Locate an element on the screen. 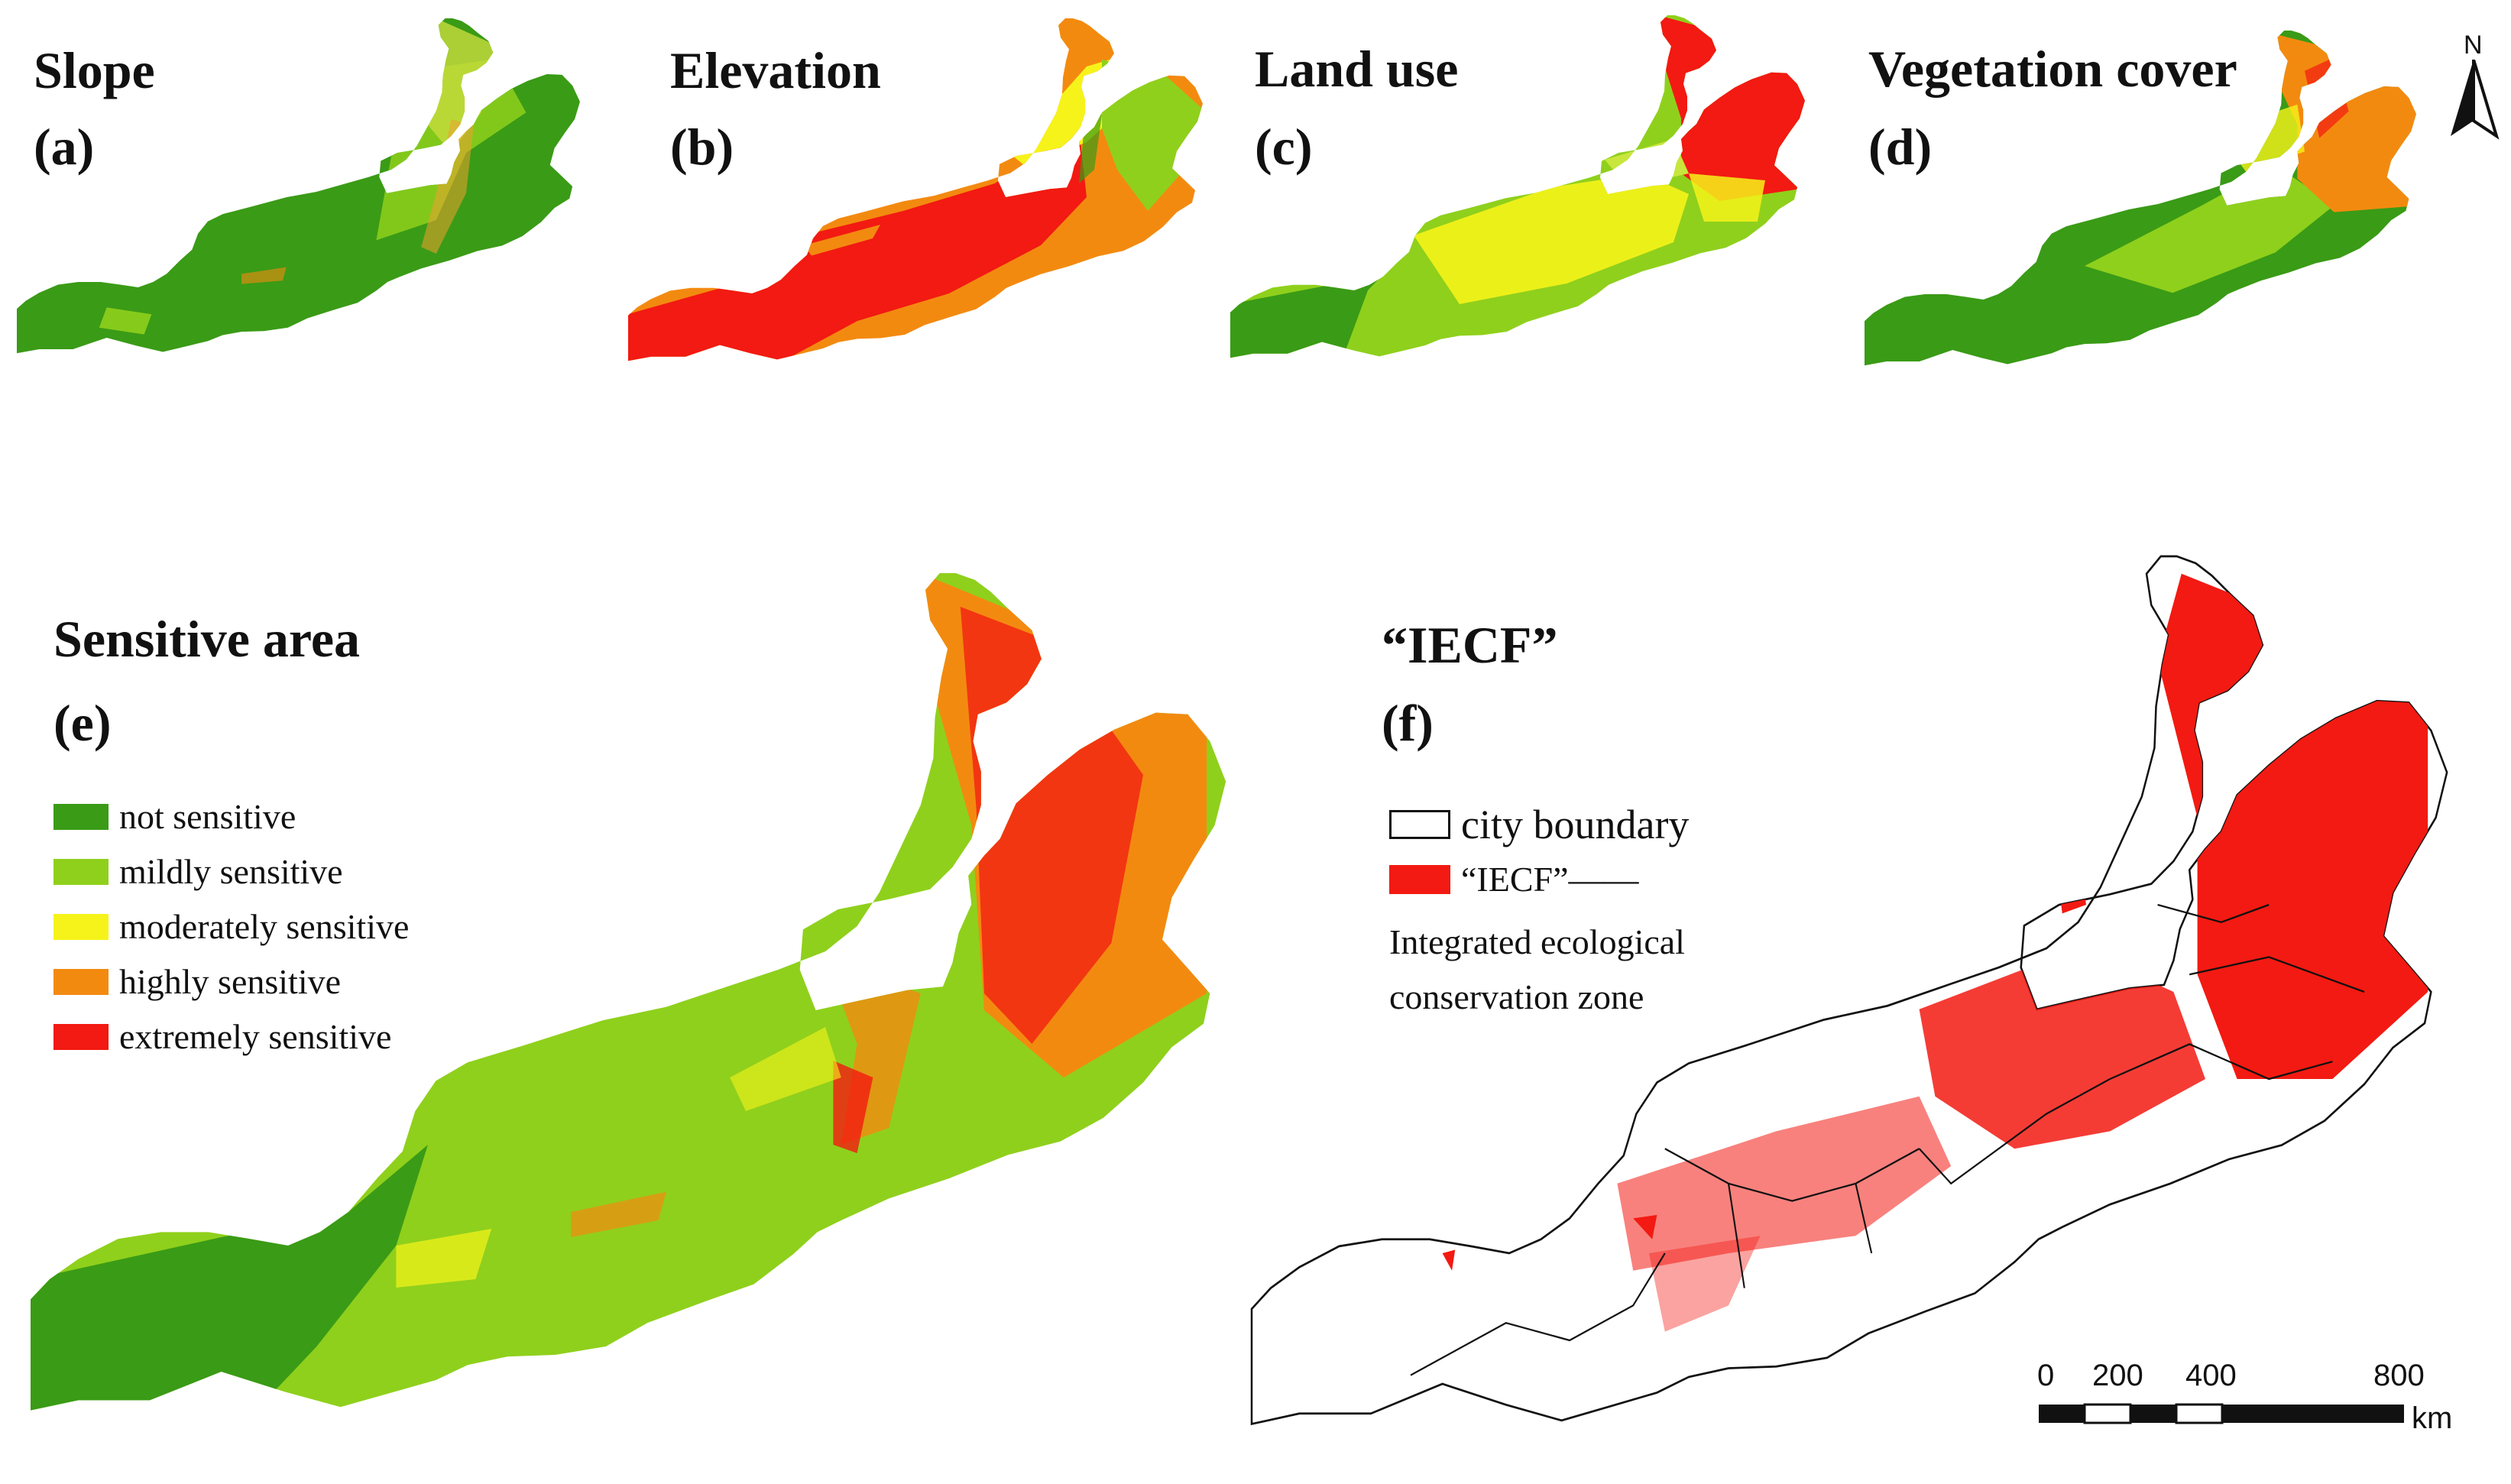  legend-item-iecf: “IECF”—— is located at coordinates (1514, 880).